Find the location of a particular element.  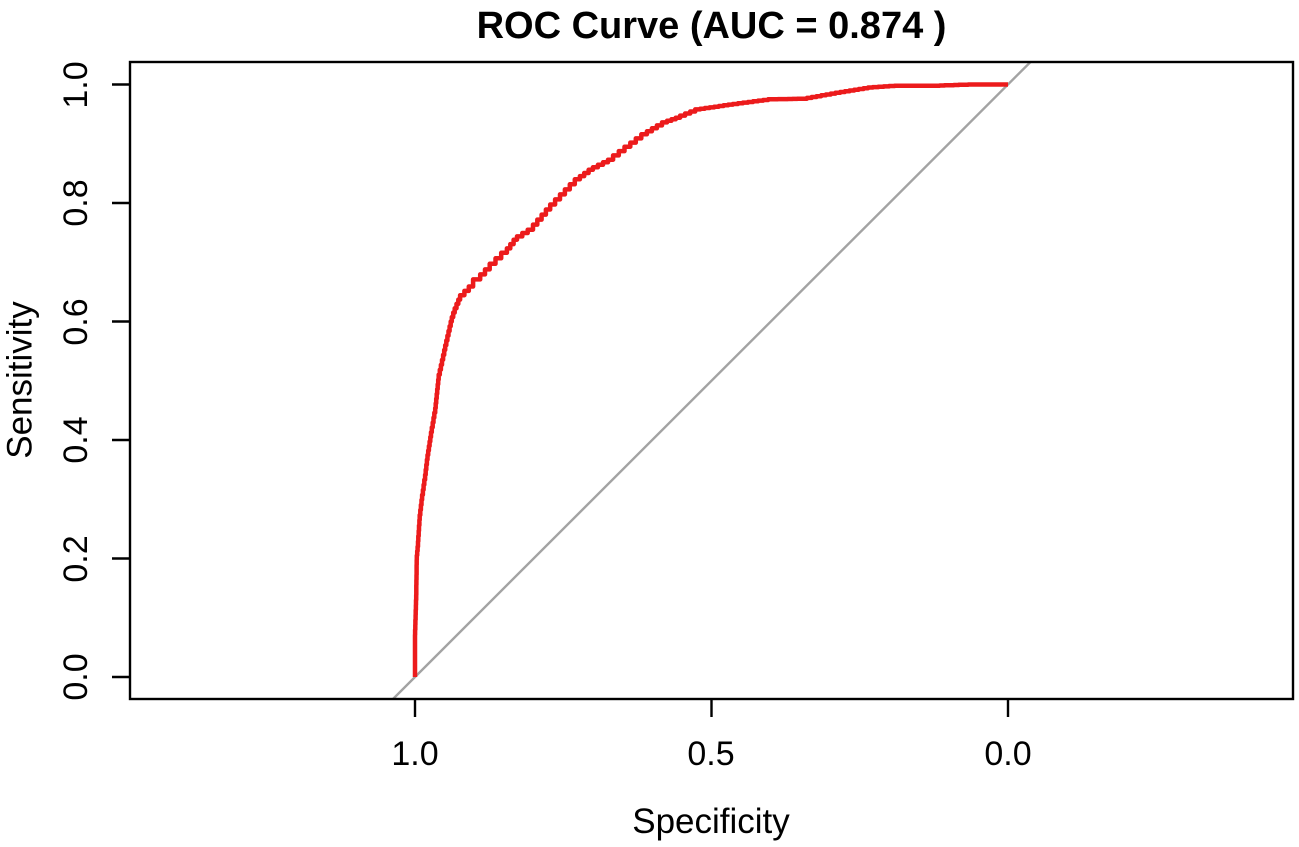

y-tick-label: 0.0 is located at coordinates (76, 677).